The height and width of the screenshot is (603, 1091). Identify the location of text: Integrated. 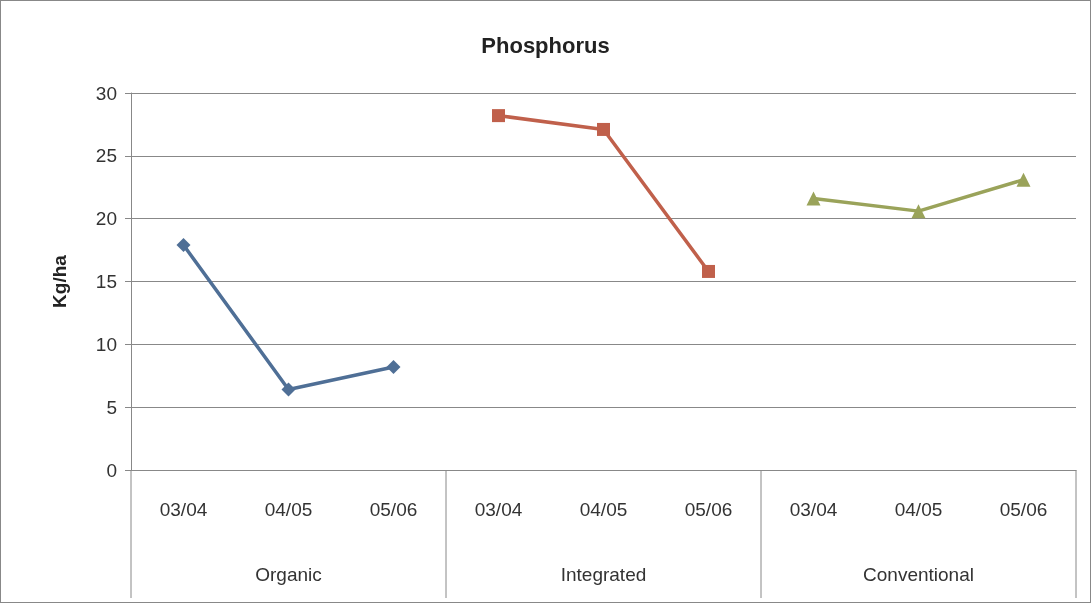
(603, 574).